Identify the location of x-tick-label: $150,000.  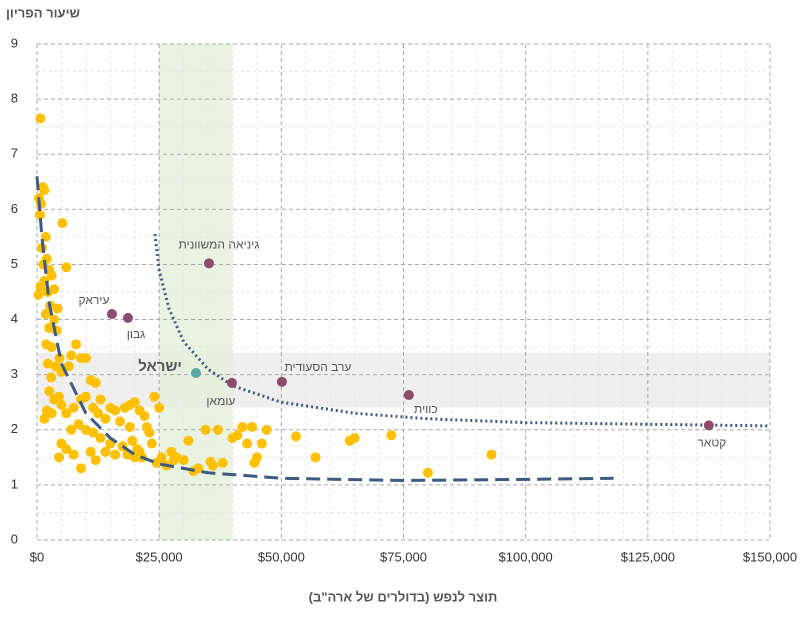
(770, 556).